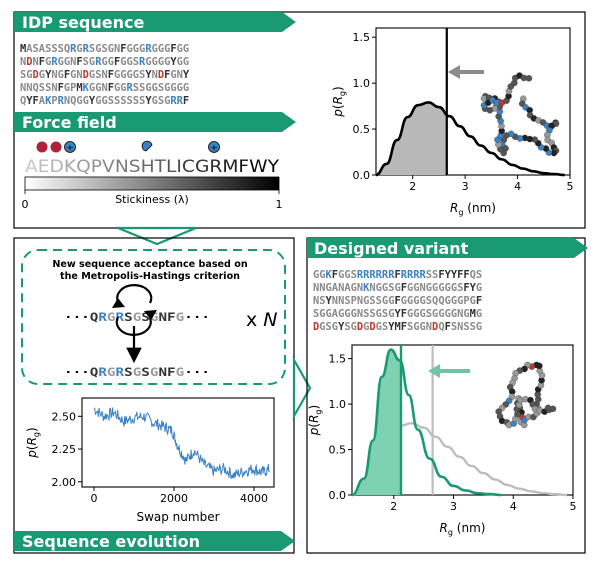  I want to click on side-connector, so click(302, 388).